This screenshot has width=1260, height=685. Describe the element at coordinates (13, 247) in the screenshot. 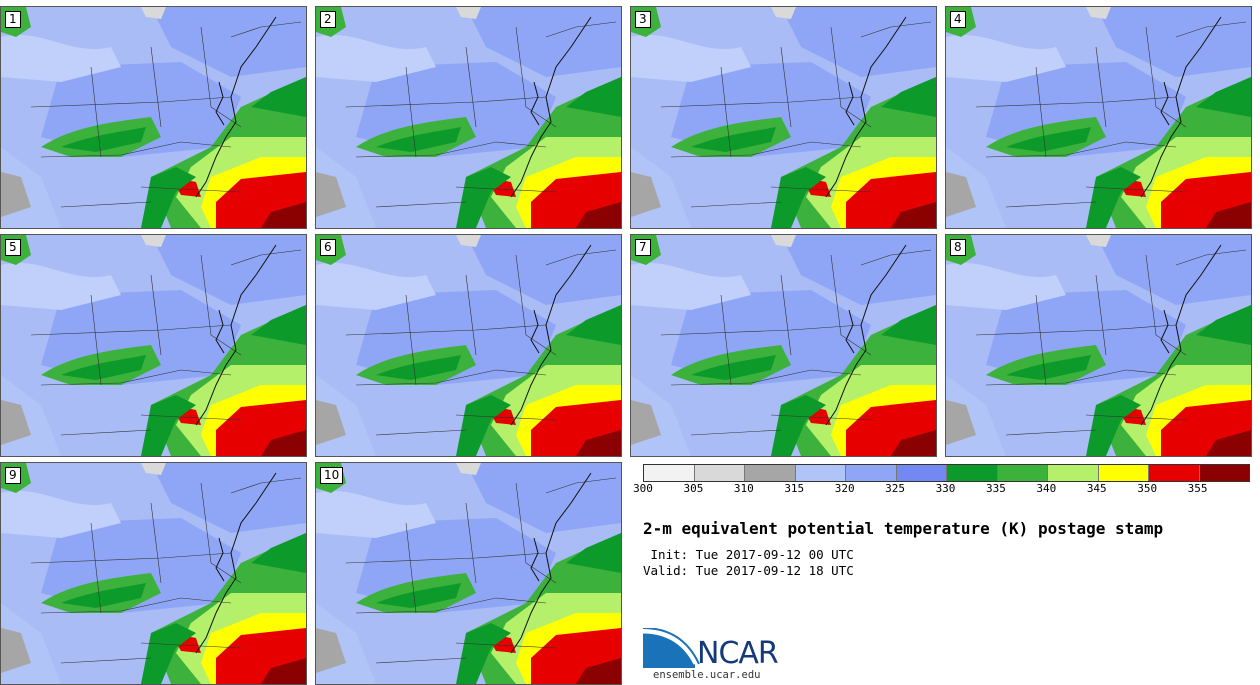

I see `member-number-label: 5` at that location.